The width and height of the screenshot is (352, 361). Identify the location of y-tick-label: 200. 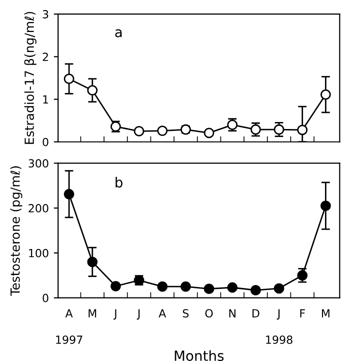
(38, 208).